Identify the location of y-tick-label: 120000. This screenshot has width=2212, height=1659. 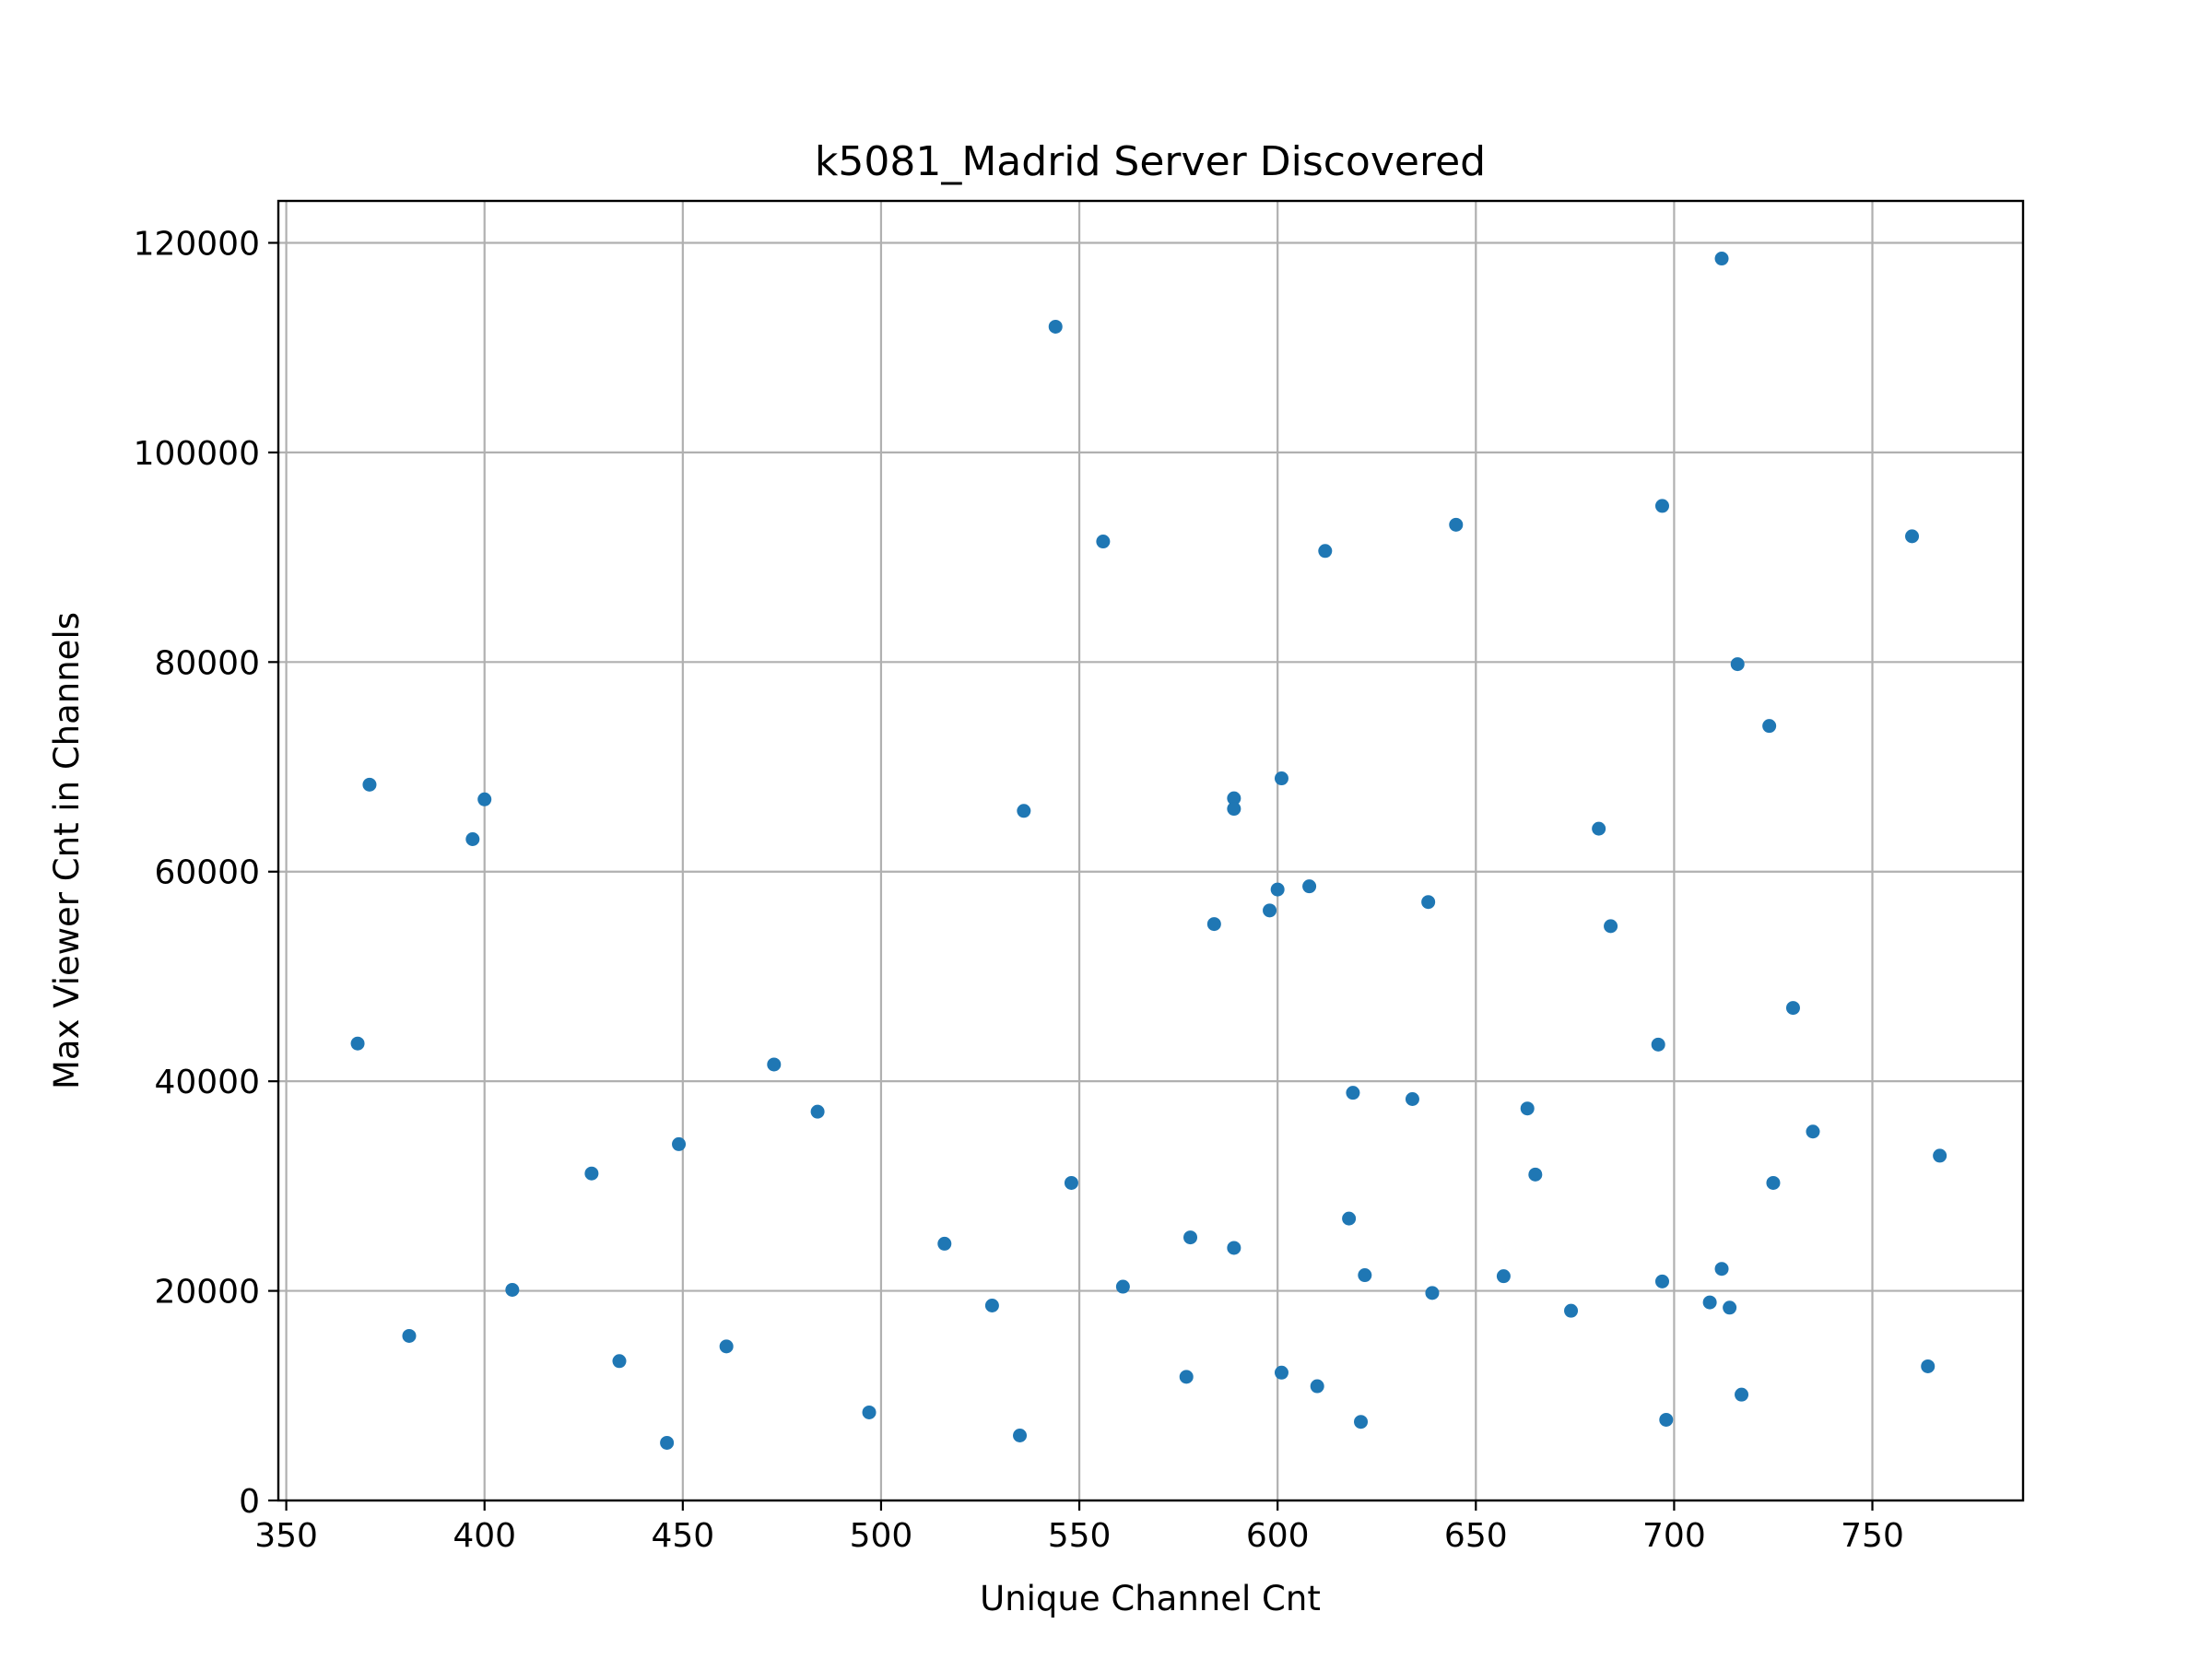
(197, 244).